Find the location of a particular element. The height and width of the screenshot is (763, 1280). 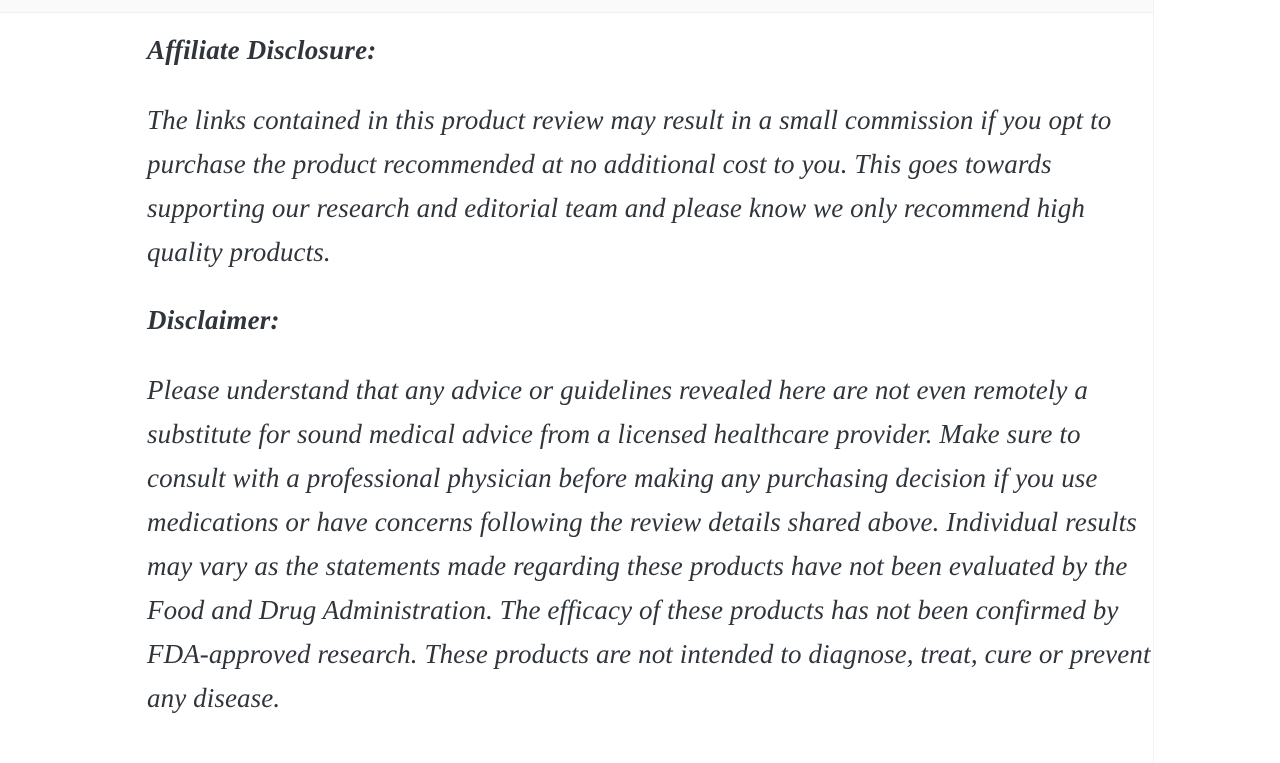

content-right-divider is located at coordinates (1153, 381).